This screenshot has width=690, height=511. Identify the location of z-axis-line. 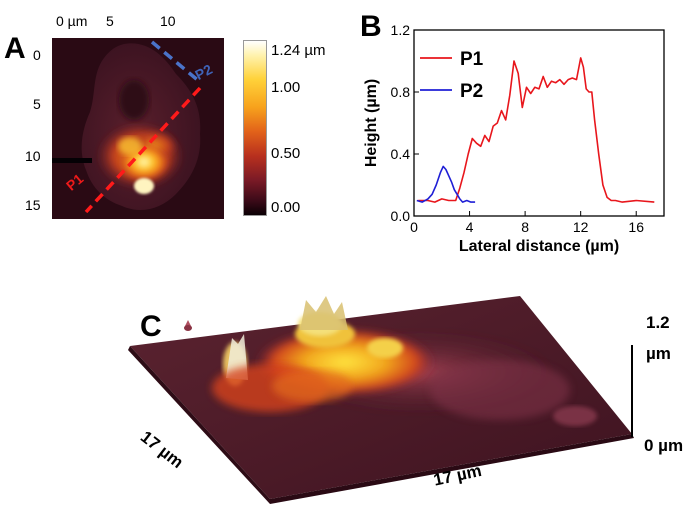
(632, 391).